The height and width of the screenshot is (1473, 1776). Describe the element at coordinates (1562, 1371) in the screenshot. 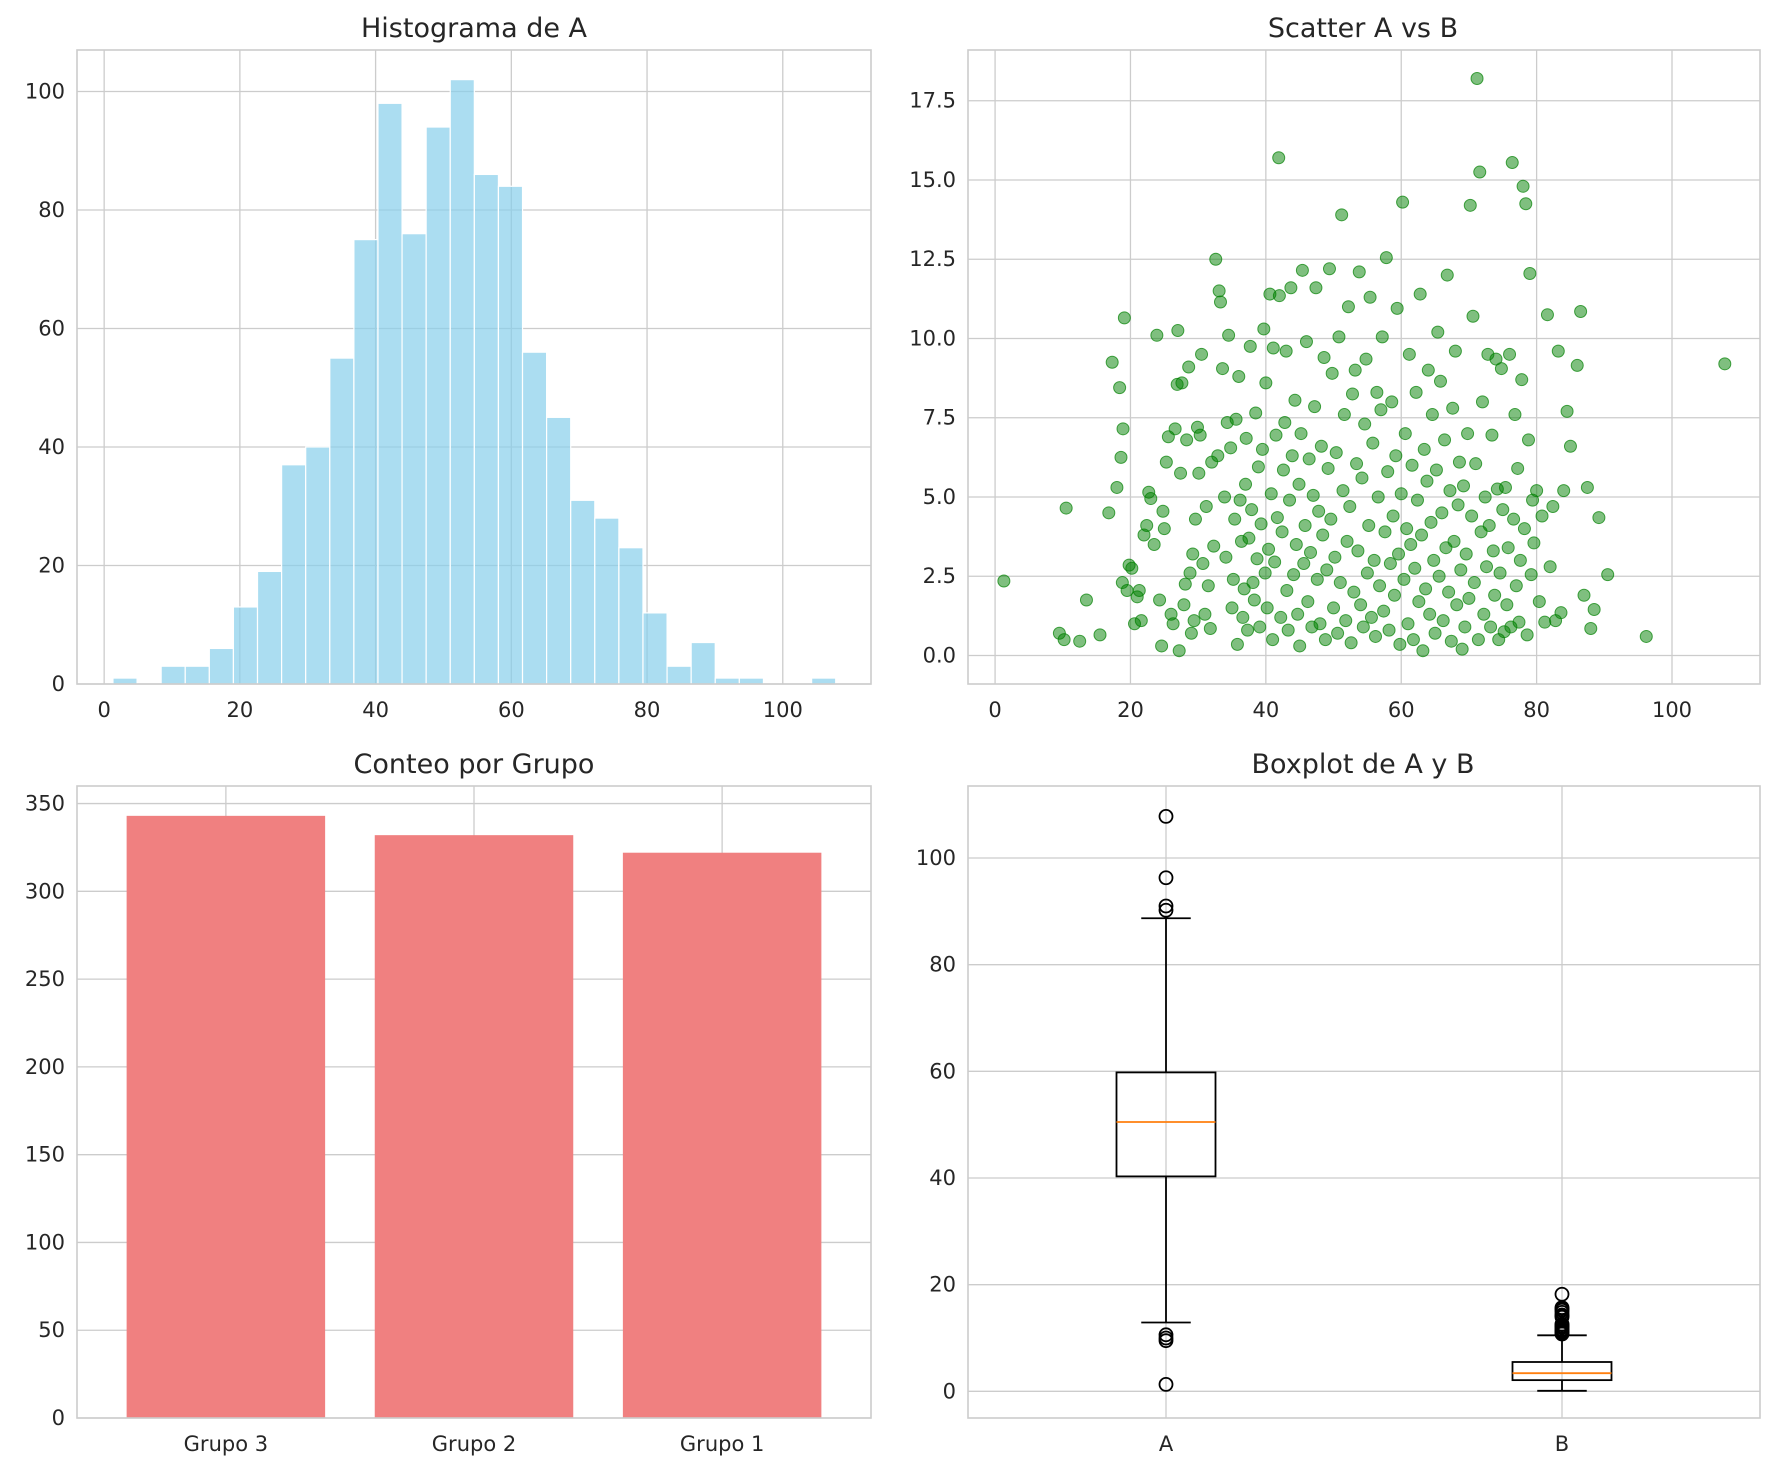

I see `box-b-iqr-box` at that location.